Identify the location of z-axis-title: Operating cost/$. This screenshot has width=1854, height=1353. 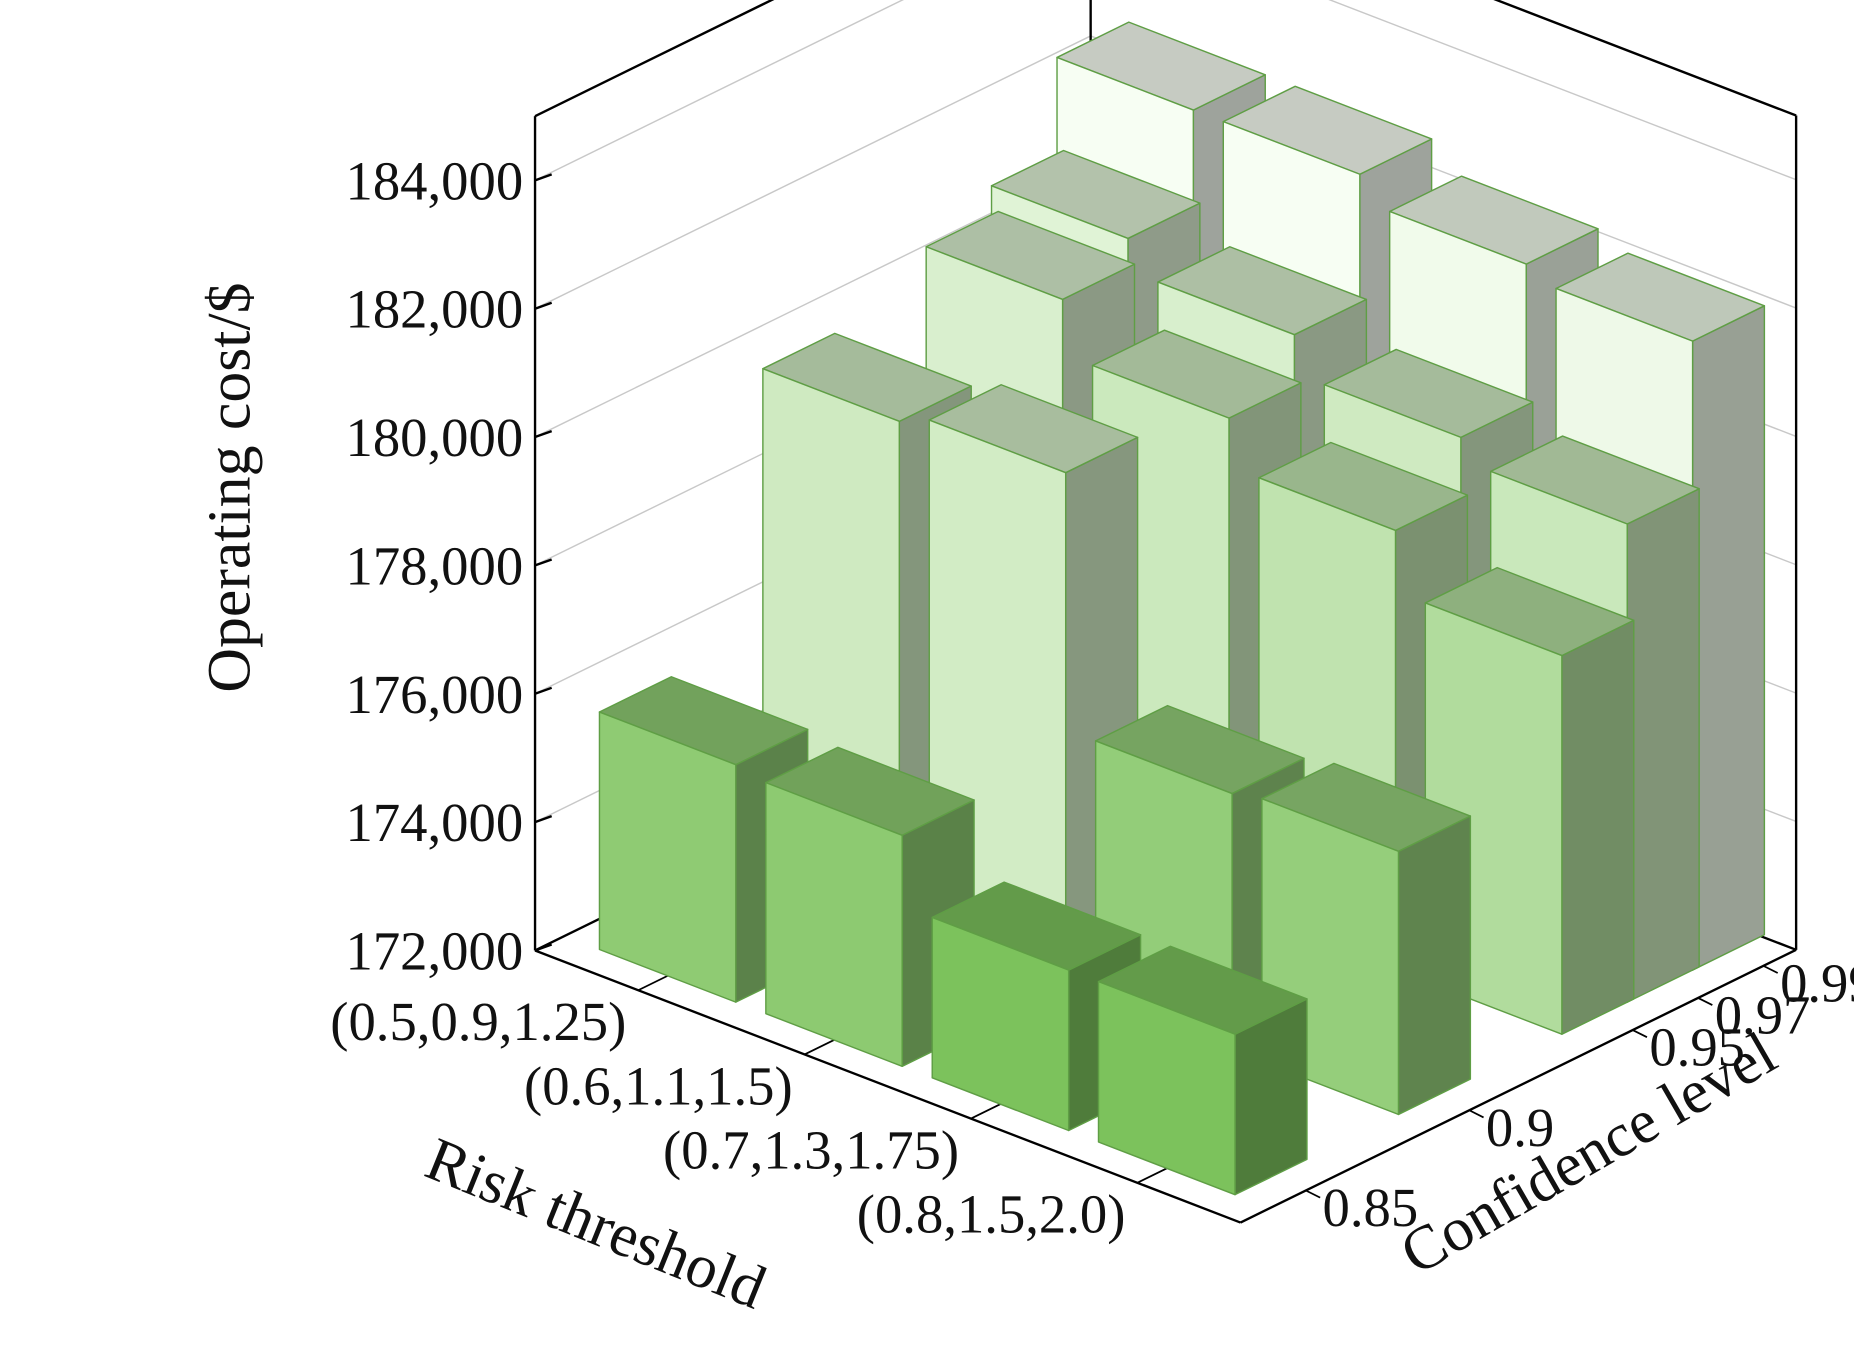
(230, 487).